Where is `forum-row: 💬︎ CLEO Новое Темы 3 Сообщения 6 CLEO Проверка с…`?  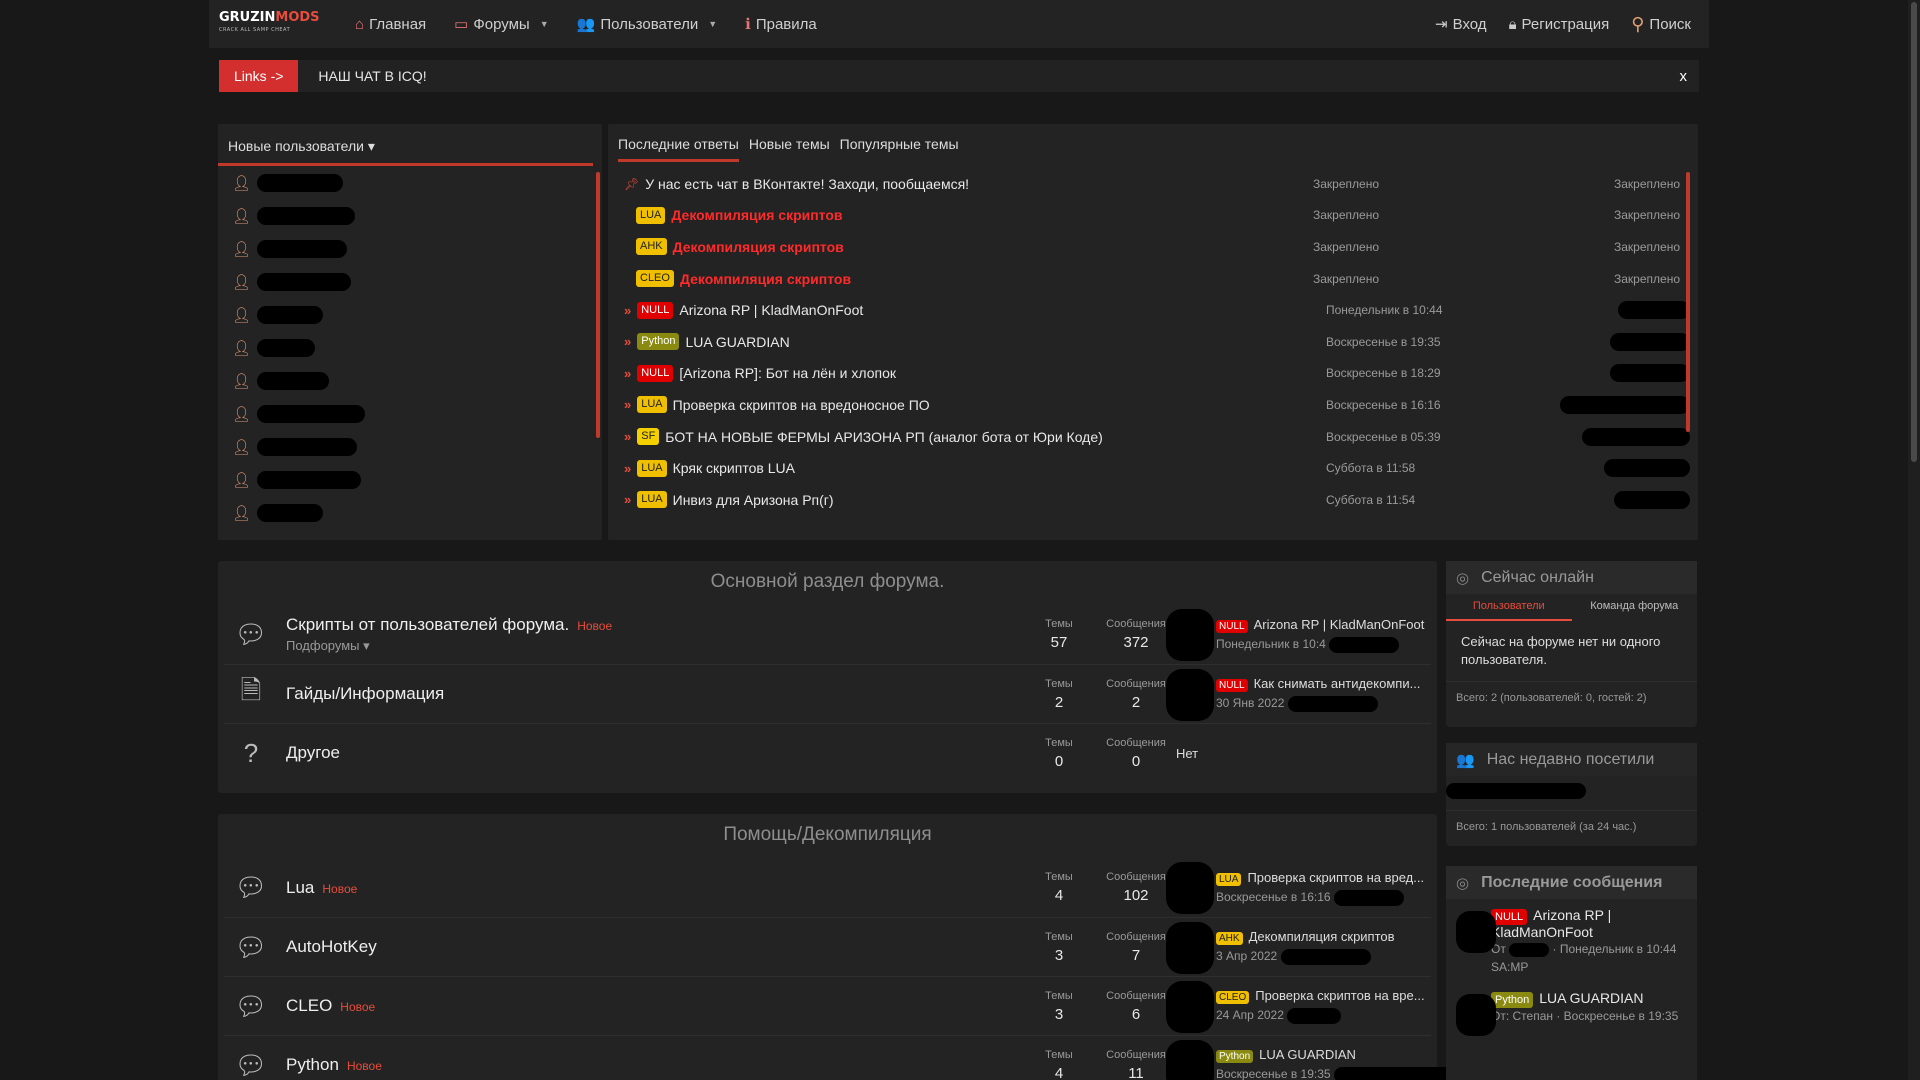
forum-row: 💬︎ CLEO Новое Темы 3 Сообщения 6 CLEO Проверка с… is located at coordinates (827, 1005).